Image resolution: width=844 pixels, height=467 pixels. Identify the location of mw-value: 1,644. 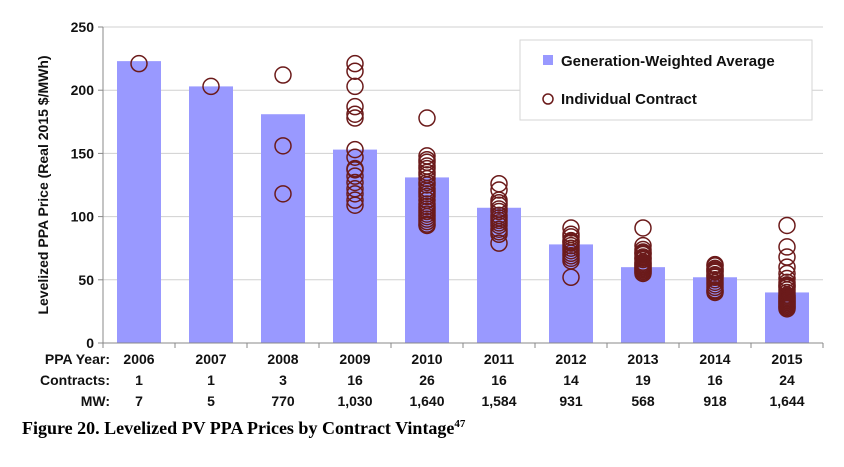
(786, 401).